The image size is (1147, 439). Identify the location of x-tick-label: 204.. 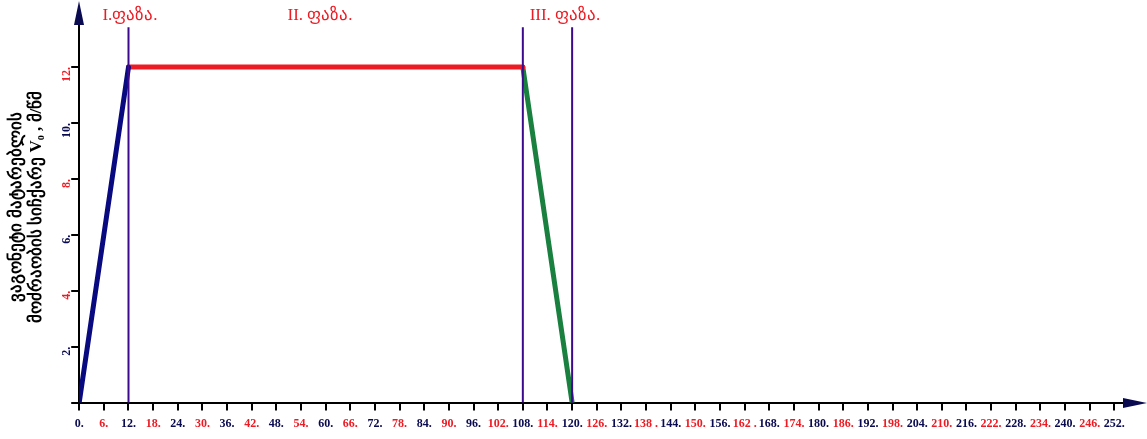
(917, 422).